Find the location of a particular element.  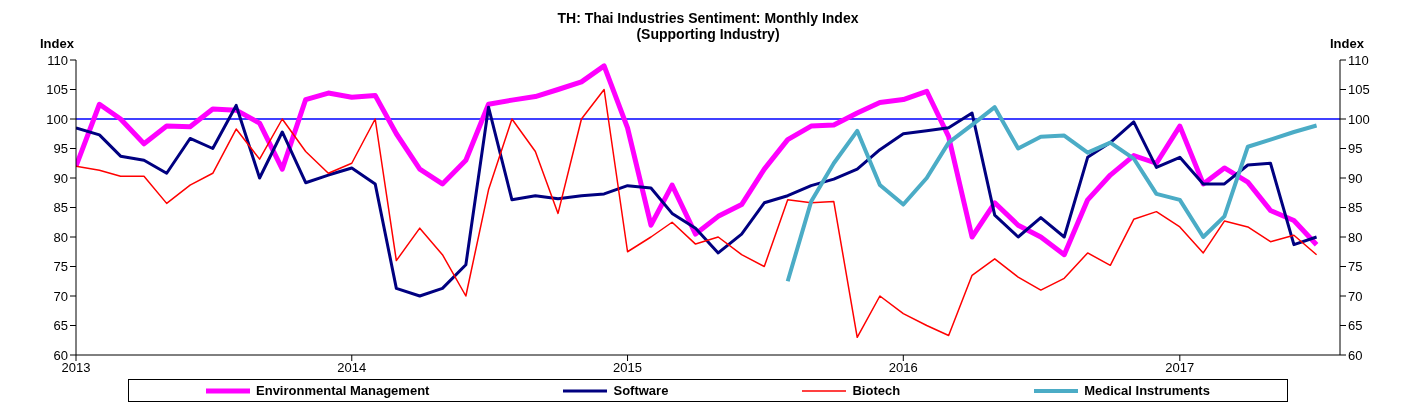

legend-label: Medical Instruments is located at coordinates (1146, 390).